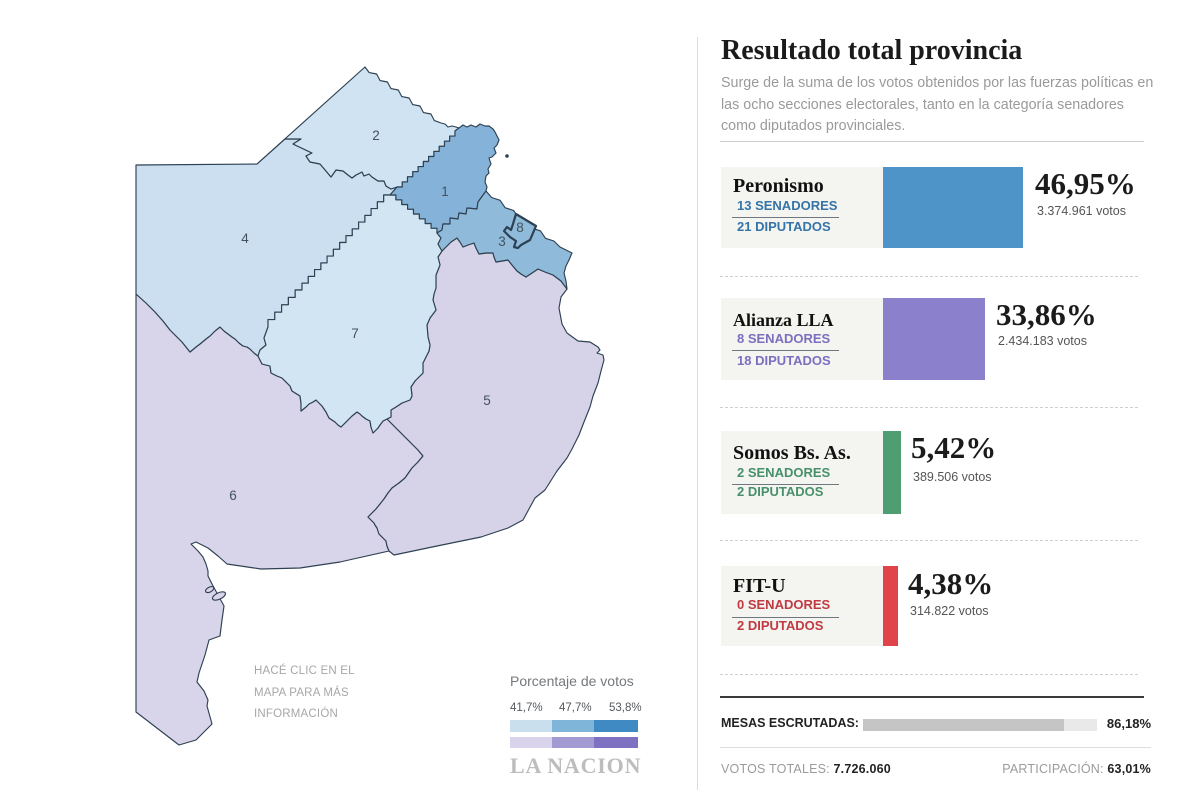 The width and height of the screenshot is (1200, 800). Describe the element at coordinates (355, 333) in the screenshot. I see `svg-text: 7` at that location.